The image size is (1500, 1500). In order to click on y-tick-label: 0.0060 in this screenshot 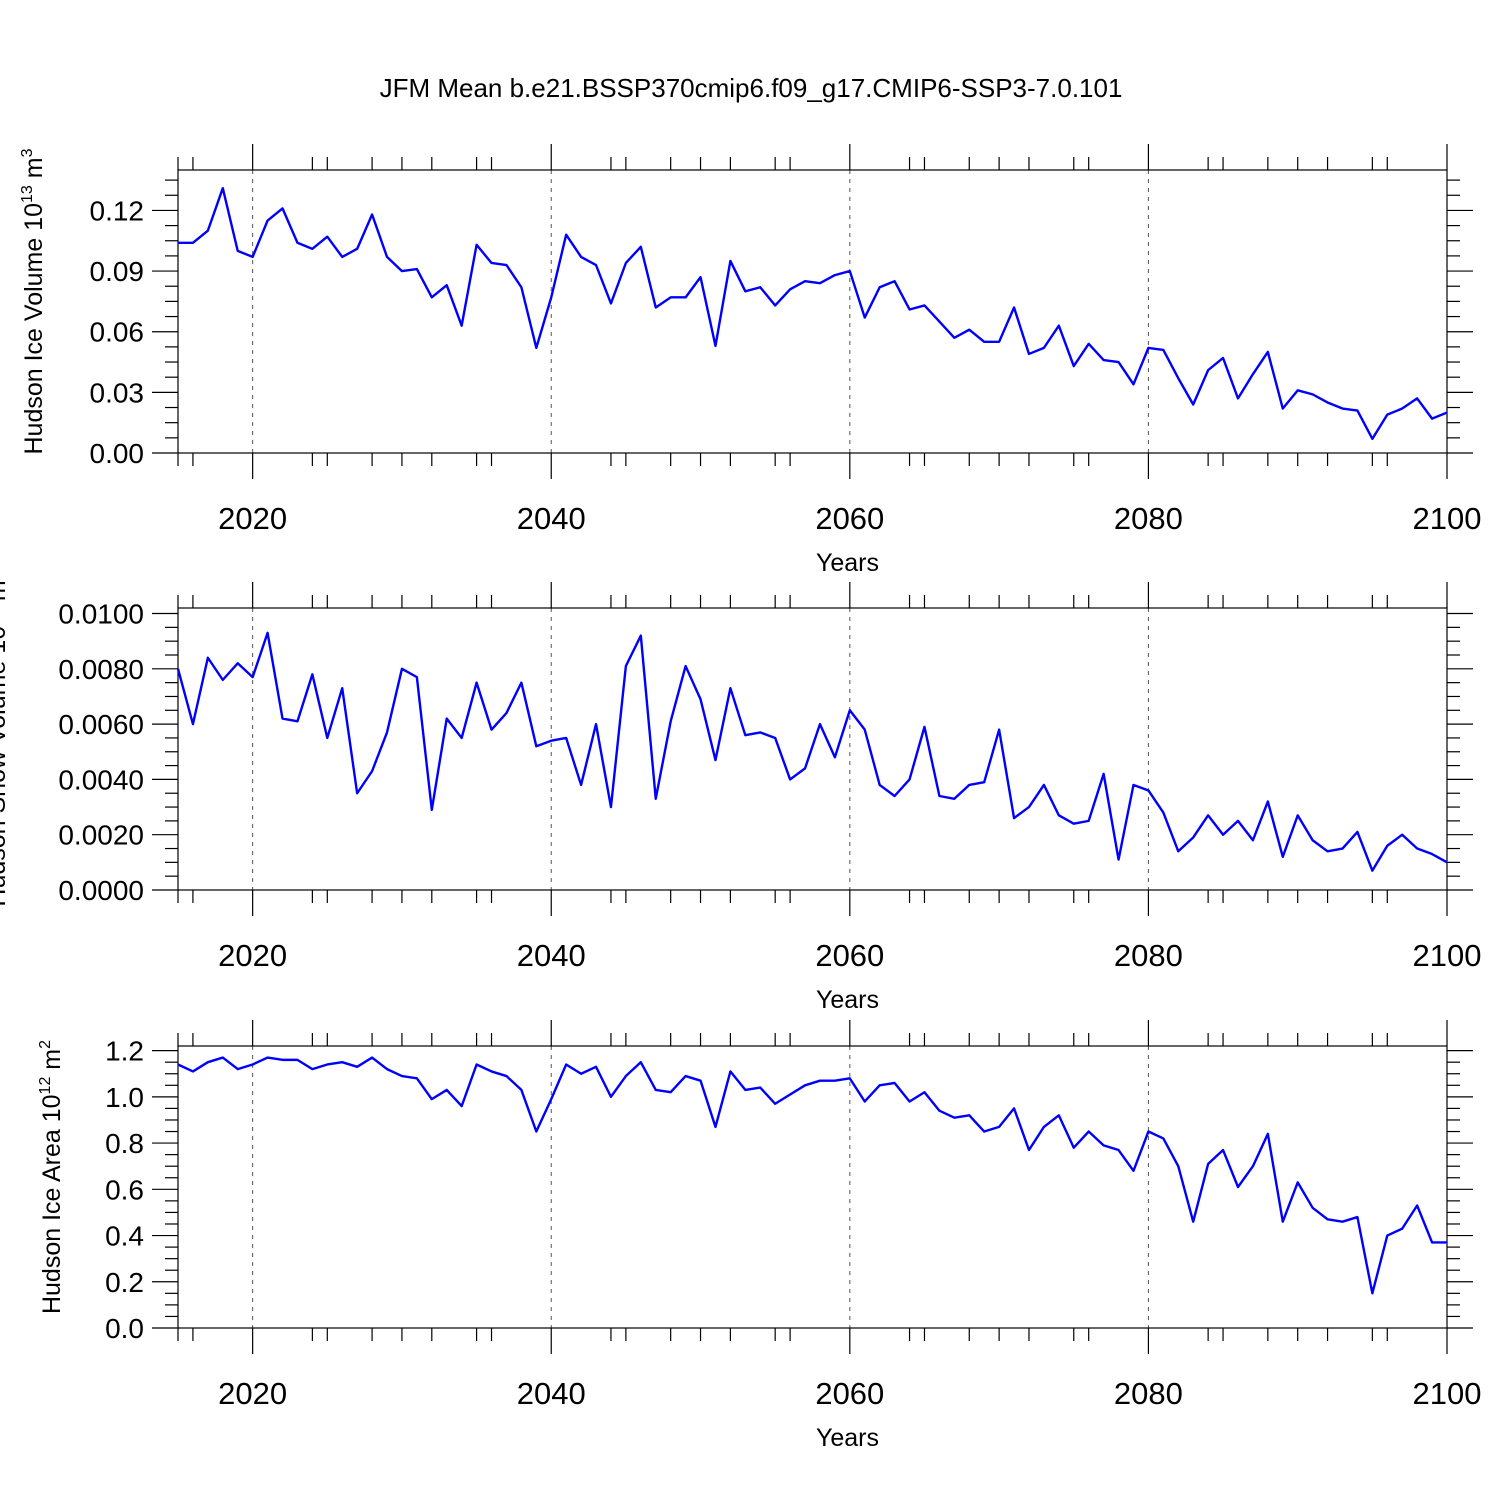, I will do `click(101, 724)`.